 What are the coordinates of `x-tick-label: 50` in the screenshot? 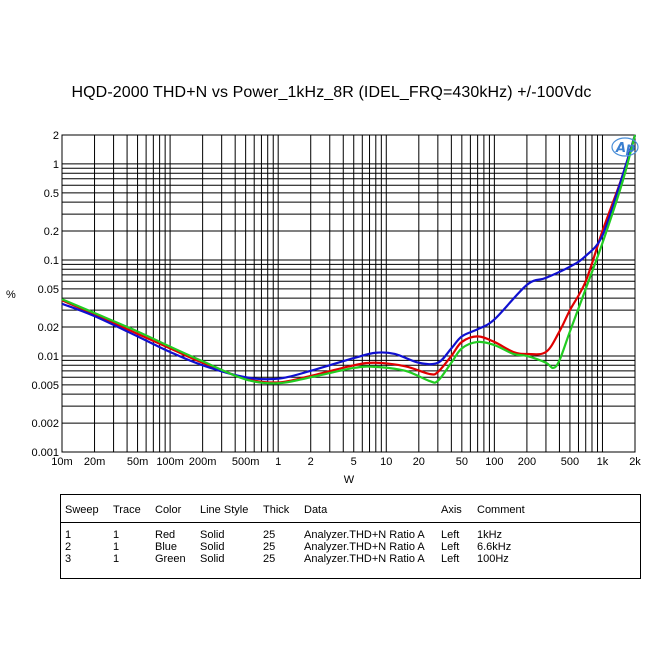 It's located at (462, 462).